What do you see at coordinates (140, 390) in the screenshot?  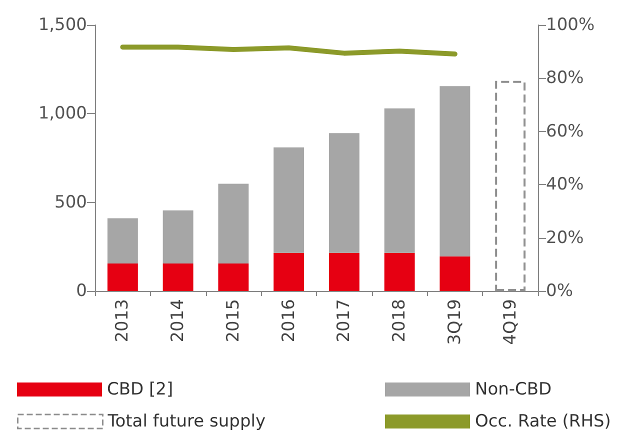 I see `legend-label: CBD [2]` at bounding box center [140, 390].